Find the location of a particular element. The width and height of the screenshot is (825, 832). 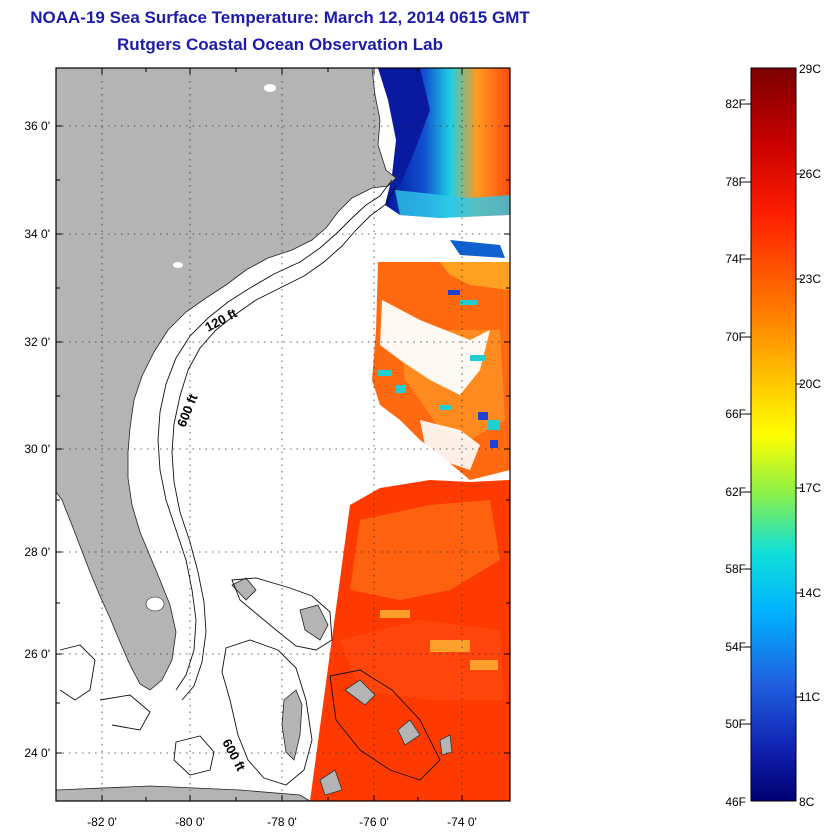

colorbar-c-8: 8C is located at coordinates (807, 802).